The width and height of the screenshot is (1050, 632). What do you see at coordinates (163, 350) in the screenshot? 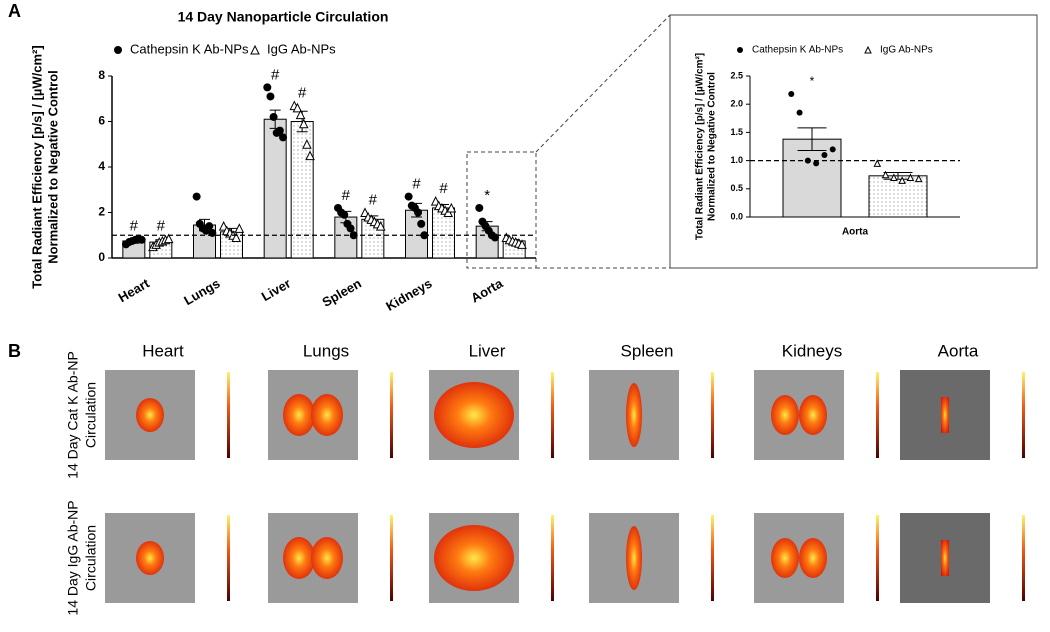
I see `column-header: Heart` at bounding box center [163, 350].